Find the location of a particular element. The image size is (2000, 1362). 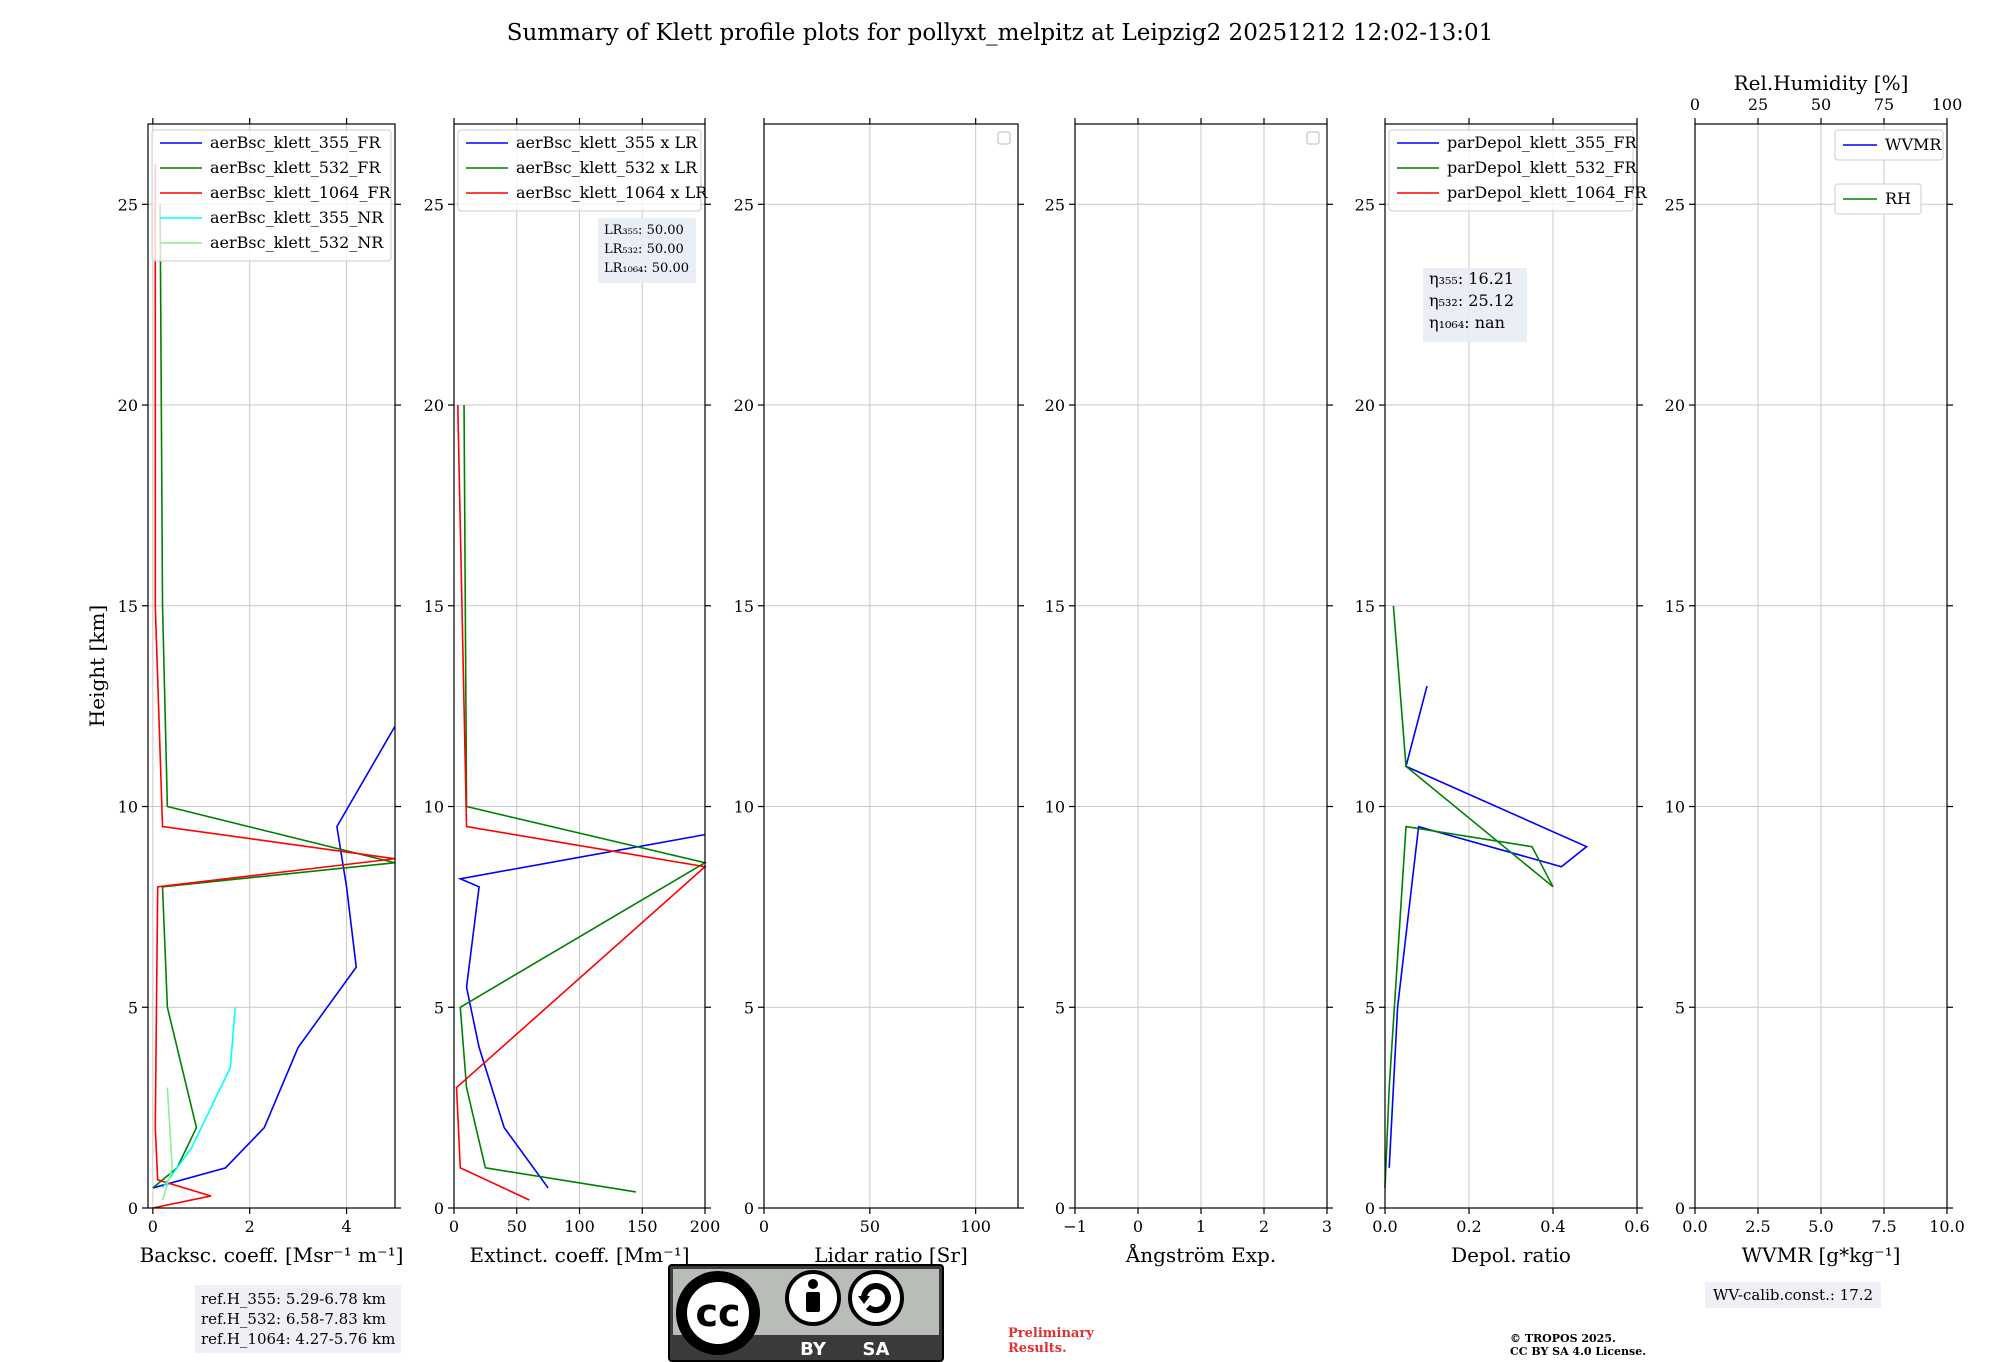

y-axis-label: Height [km] is located at coordinates (97, 666).